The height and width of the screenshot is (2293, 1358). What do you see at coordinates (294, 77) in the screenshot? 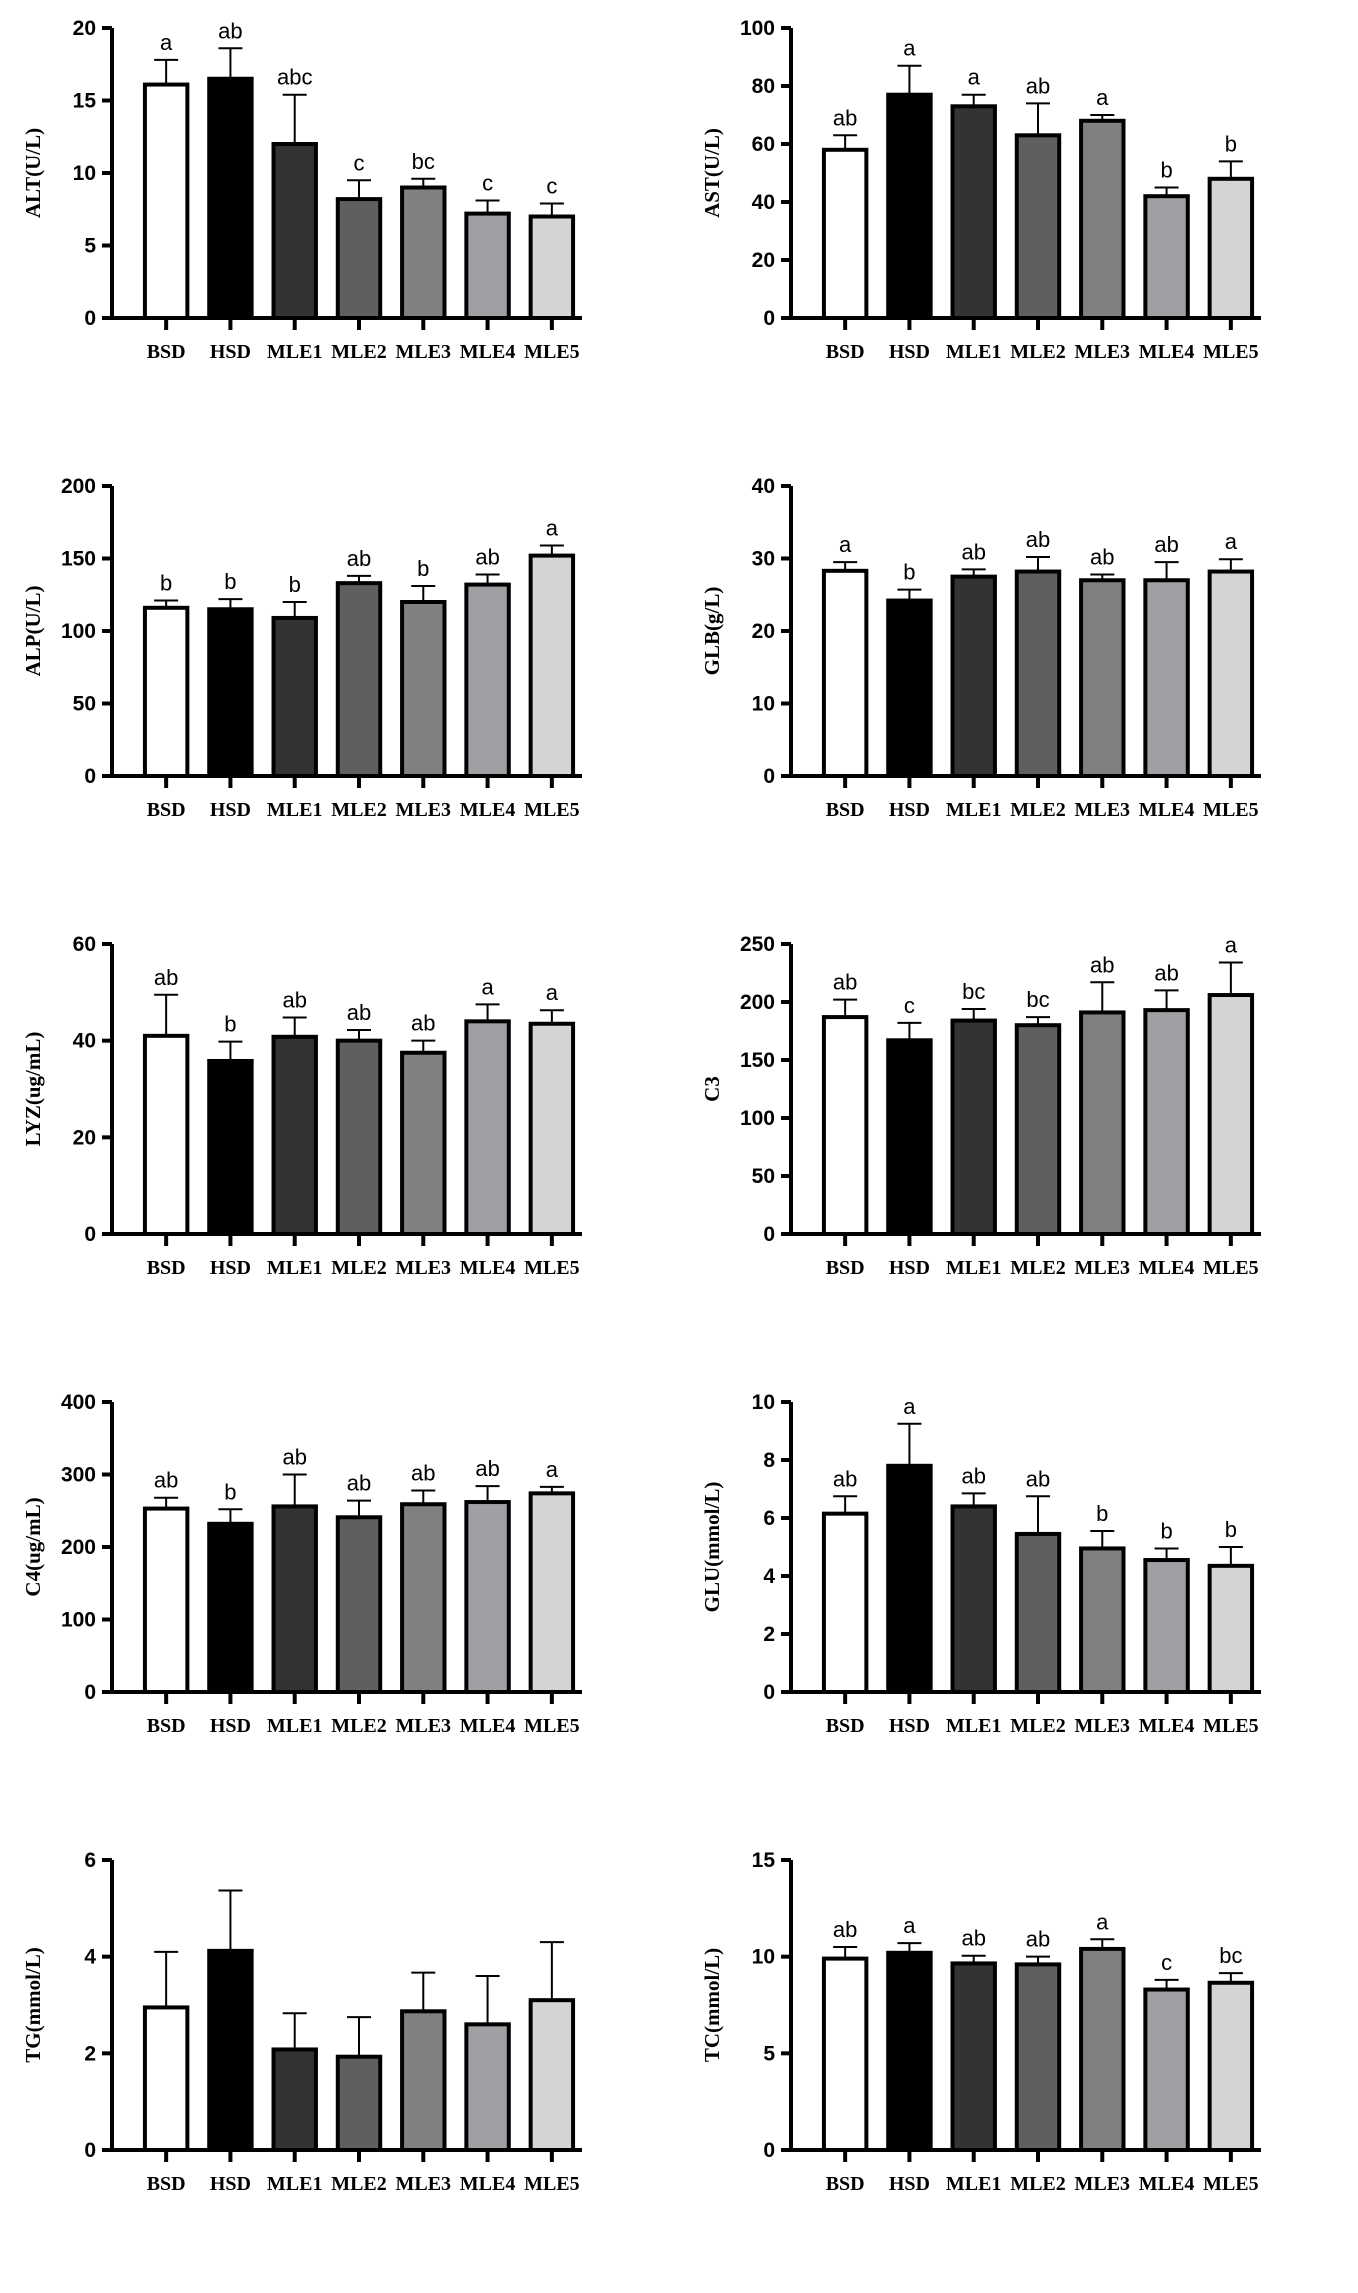
I see `significance-letter: abc` at bounding box center [294, 77].